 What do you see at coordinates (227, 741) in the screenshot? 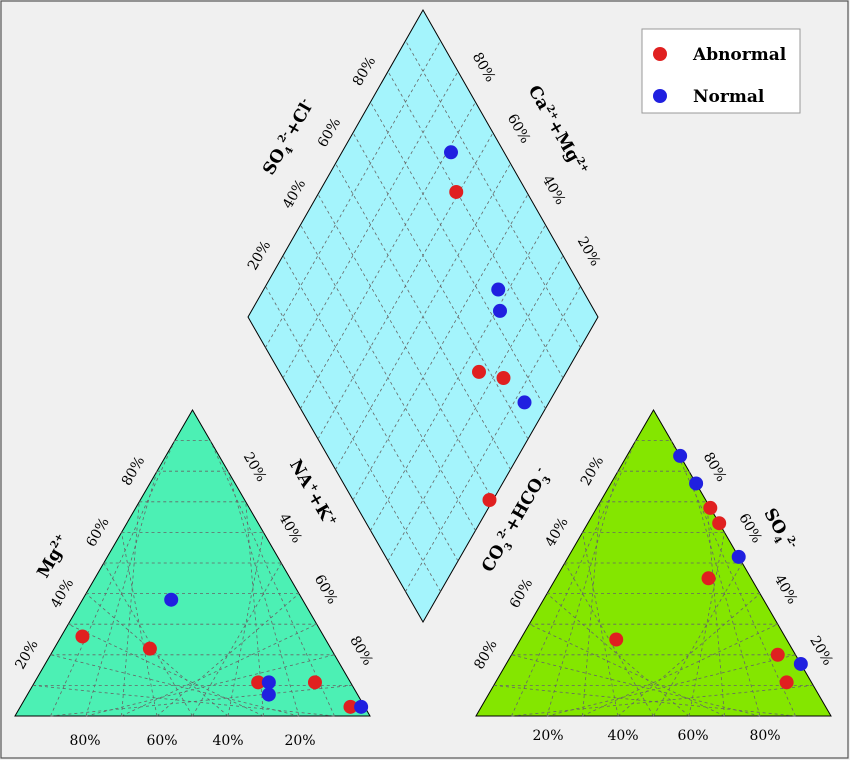
I see `cation-bottom-tick: 40%` at bounding box center [227, 741].